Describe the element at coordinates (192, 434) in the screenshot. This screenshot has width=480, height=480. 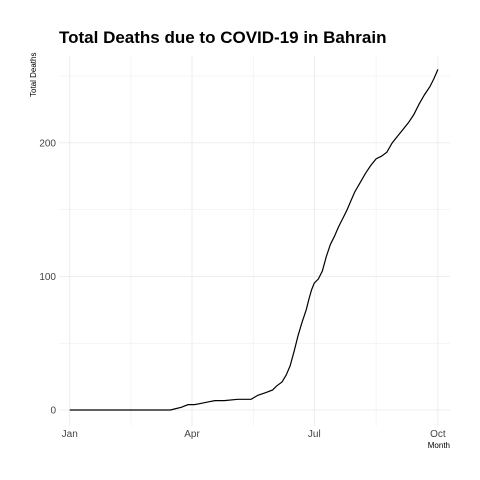
I see `x-tick-label: Apr` at that location.